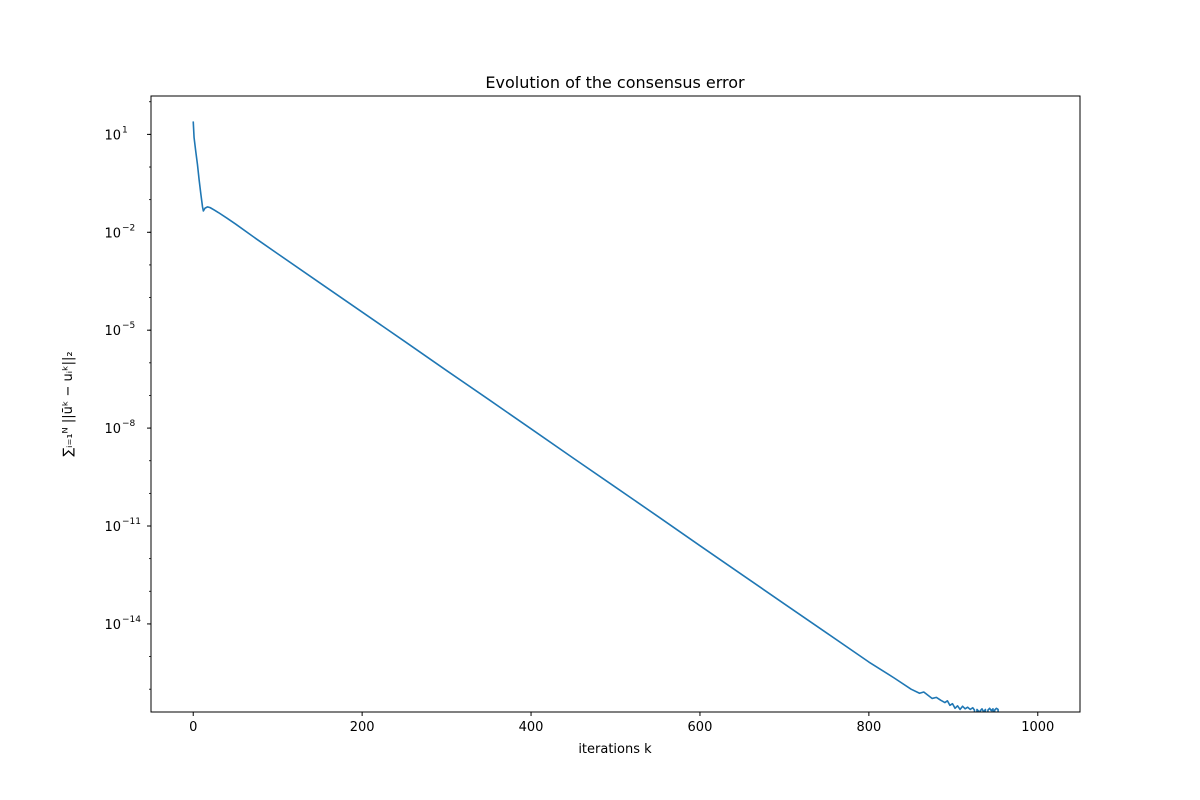  What do you see at coordinates (131, 620) in the screenshot?
I see `y-tick-exponent: −14` at bounding box center [131, 620].